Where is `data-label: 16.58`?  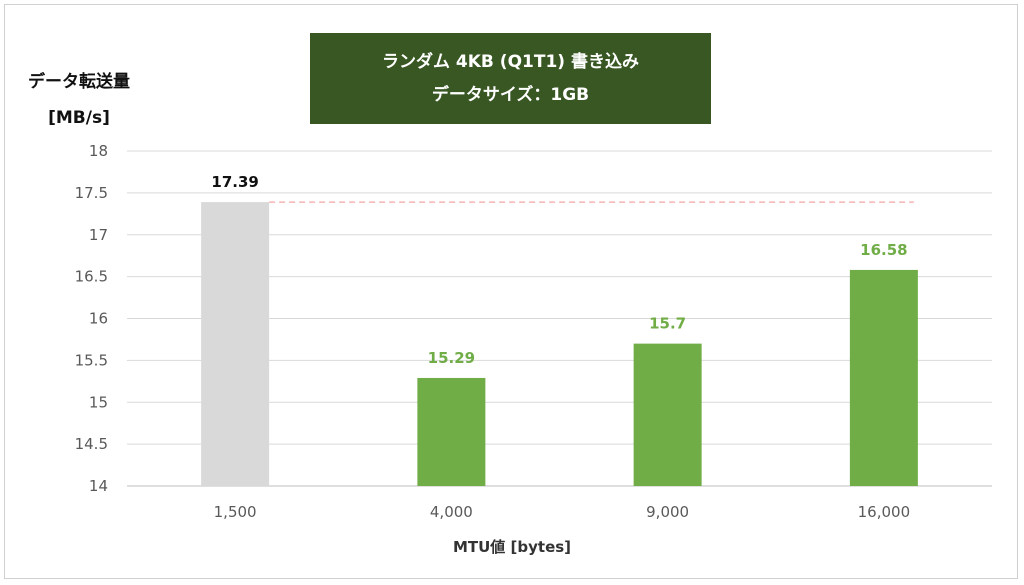 data-label: 16.58 is located at coordinates (883, 250).